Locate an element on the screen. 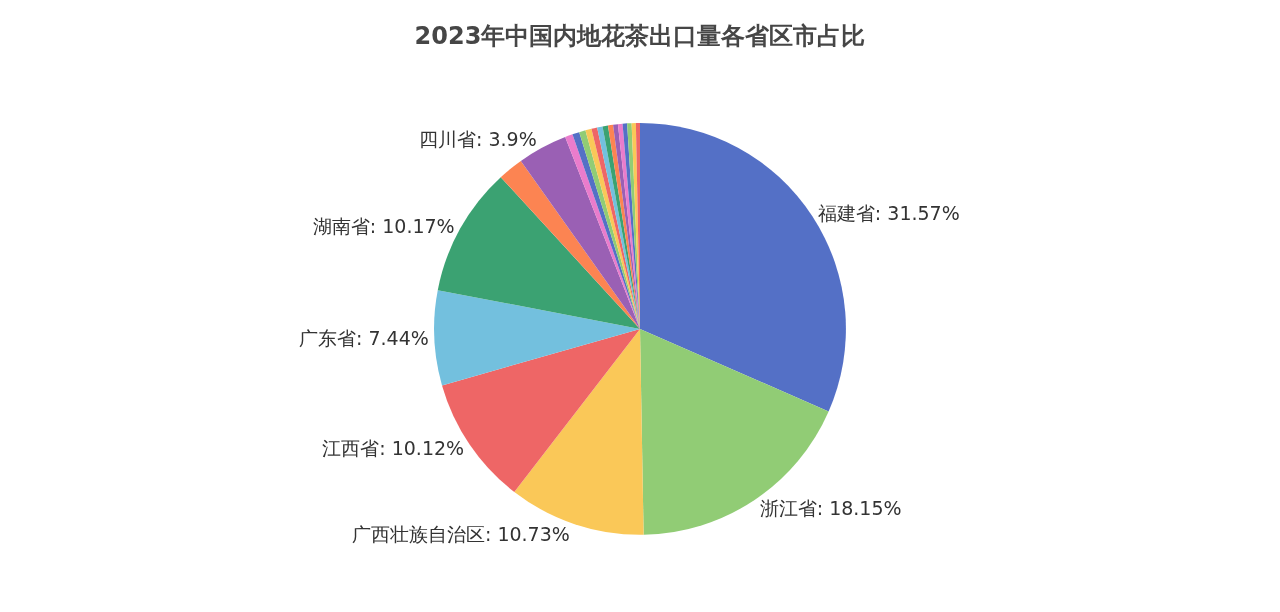  slice-label: 江西省: 10.12% is located at coordinates (393, 447).